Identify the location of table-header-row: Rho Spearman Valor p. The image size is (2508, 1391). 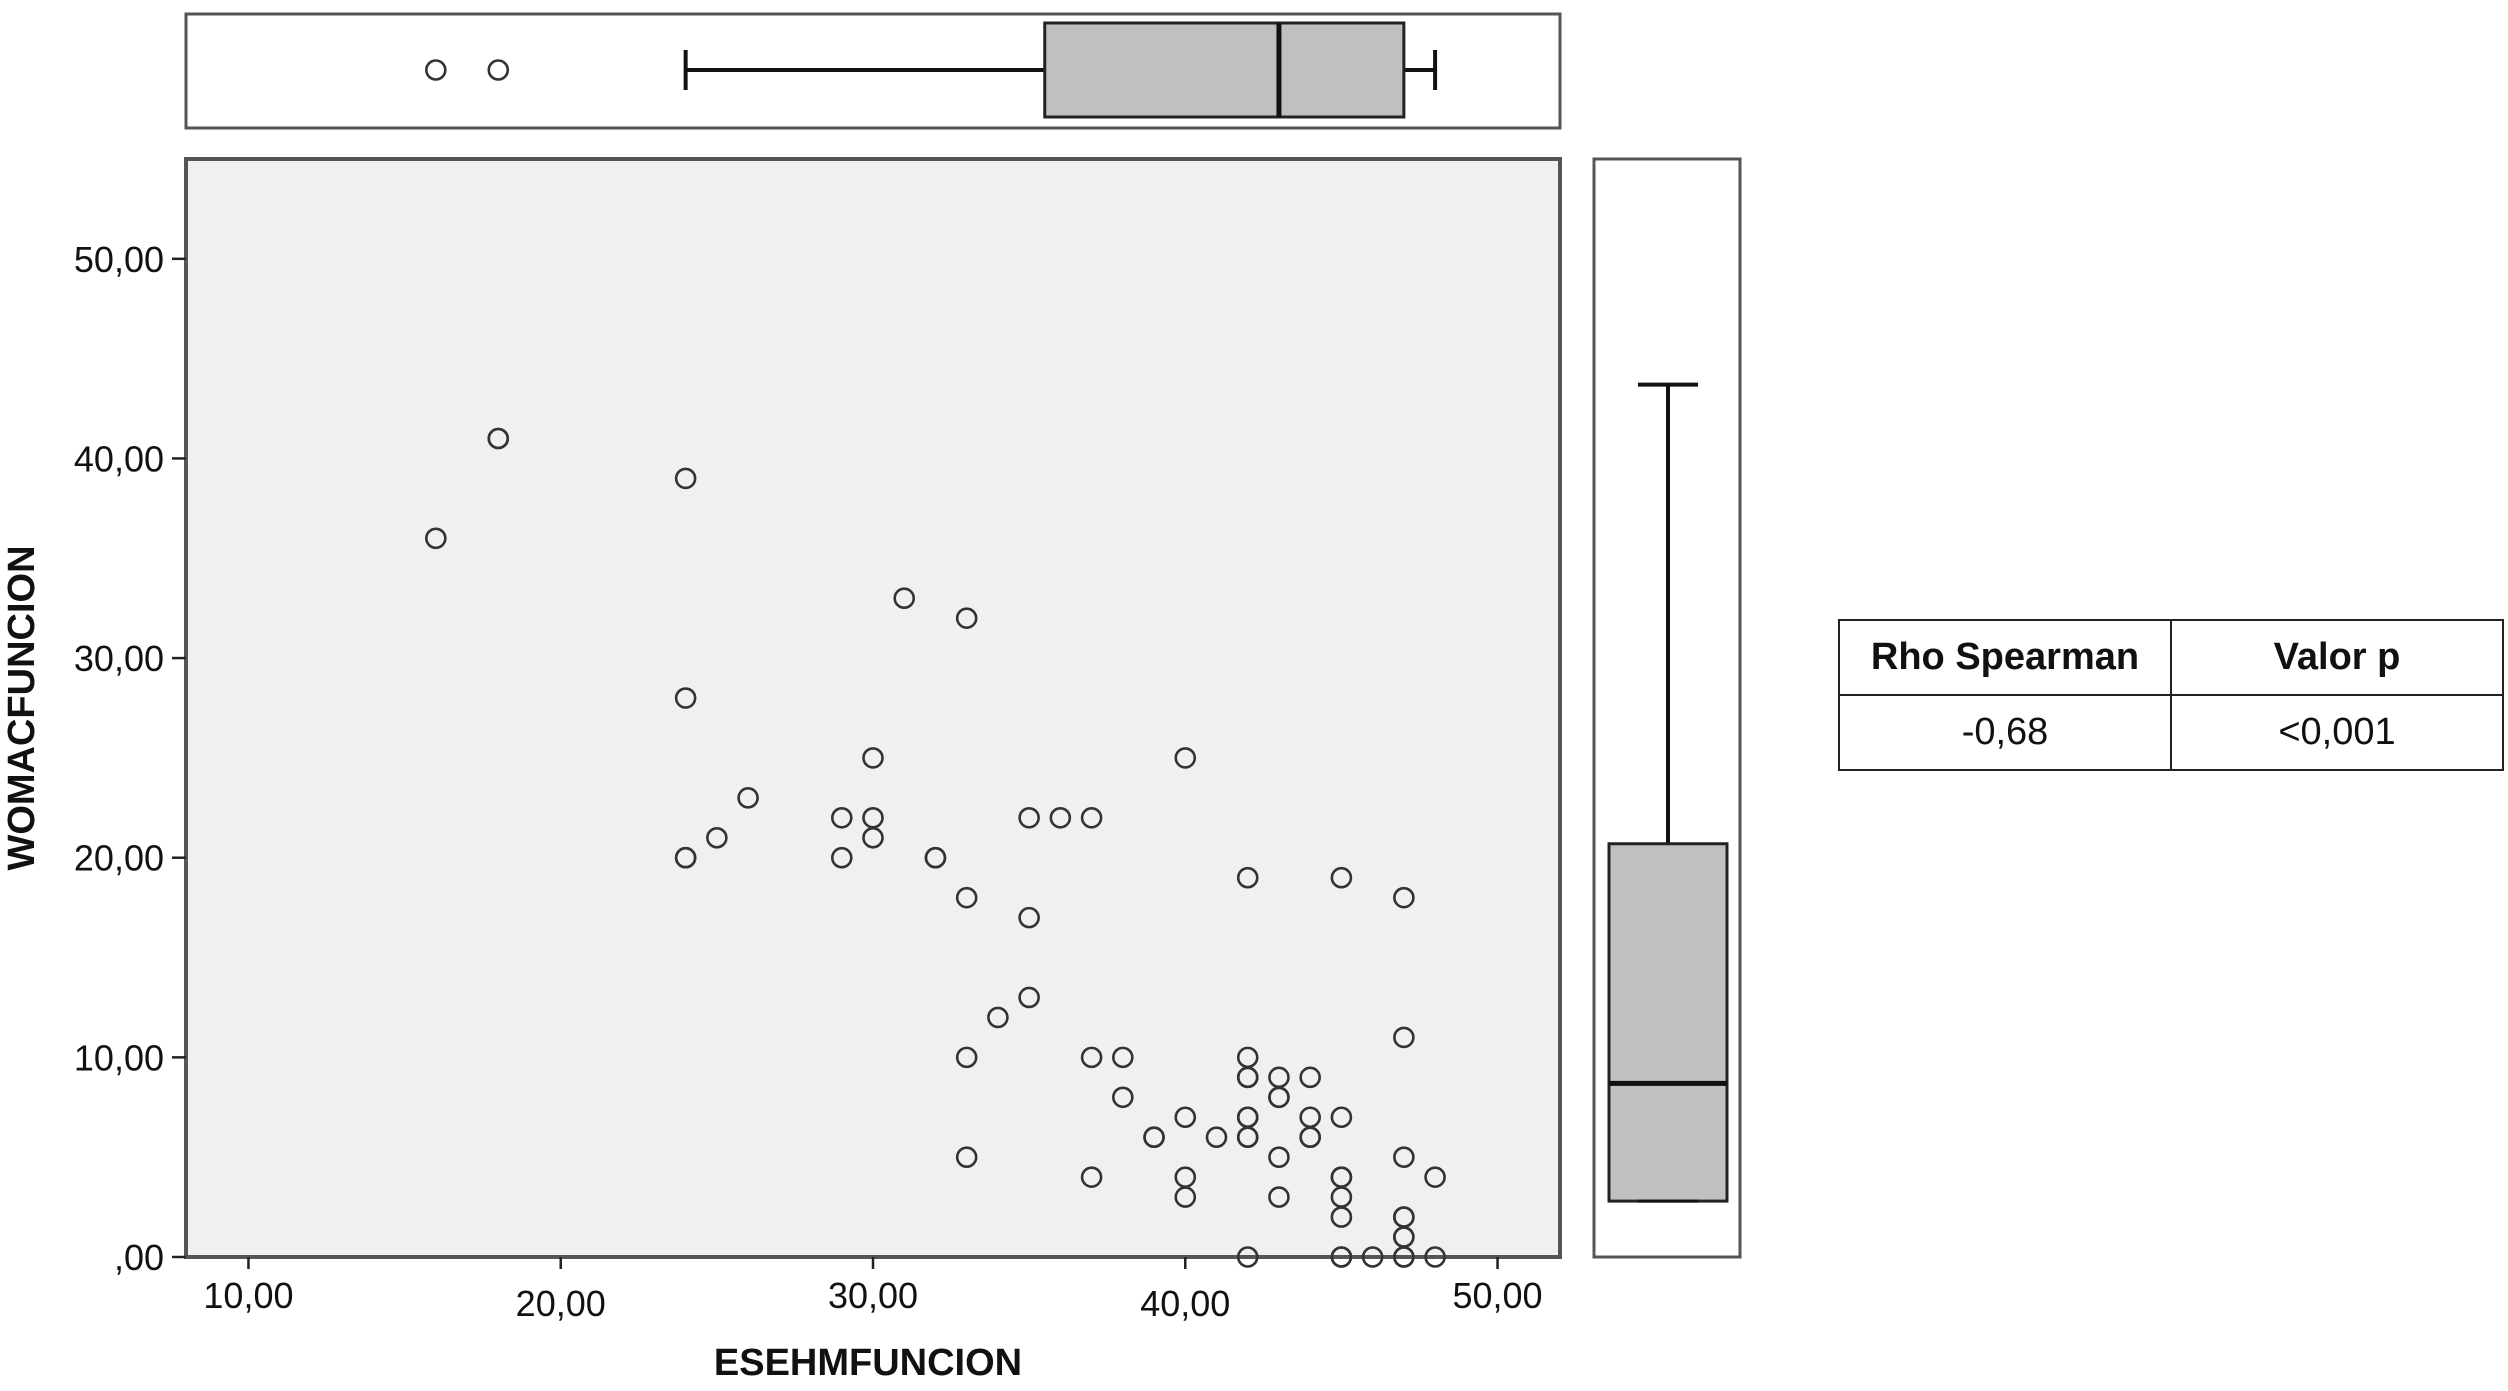
(2171, 657).